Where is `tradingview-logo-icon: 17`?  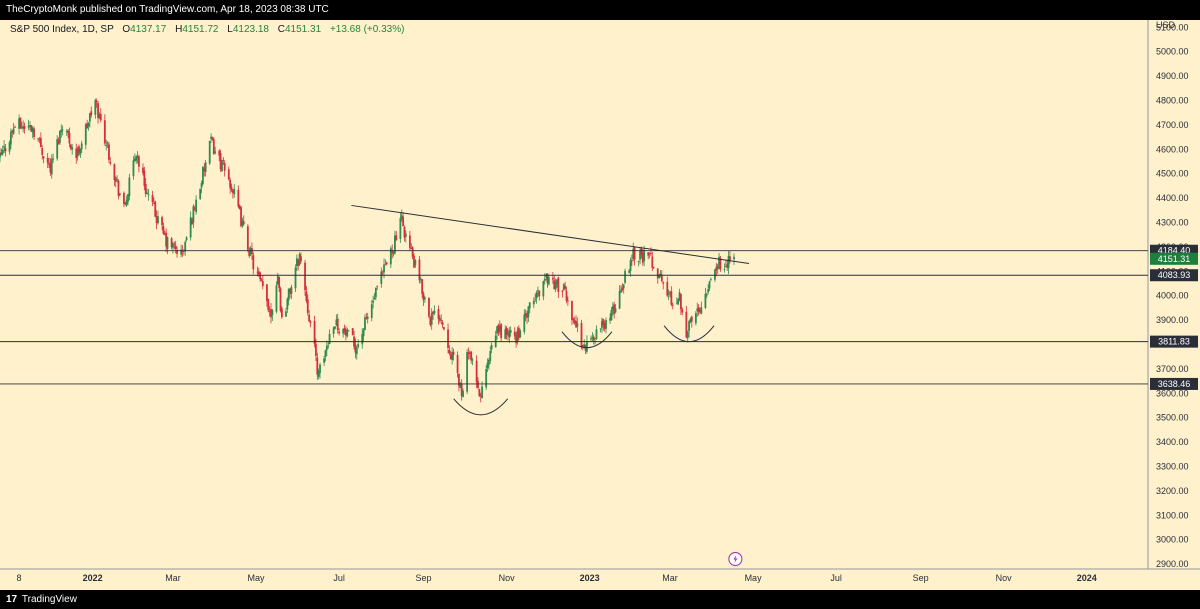 tradingview-logo-icon: 17 is located at coordinates (12, 599).